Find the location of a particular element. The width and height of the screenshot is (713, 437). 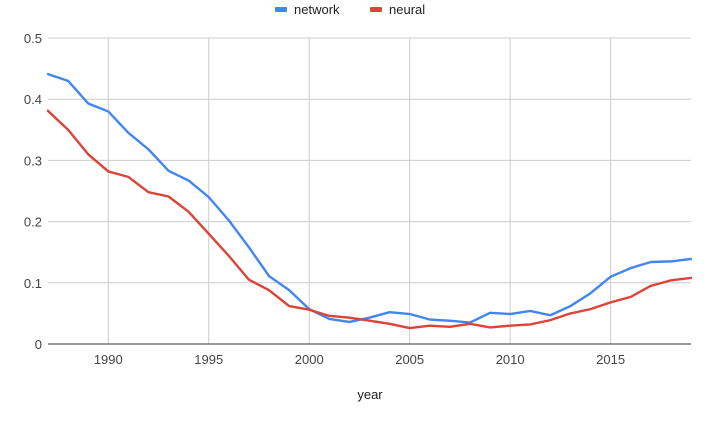

y-tick-label: 0.1 is located at coordinates (33, 283).